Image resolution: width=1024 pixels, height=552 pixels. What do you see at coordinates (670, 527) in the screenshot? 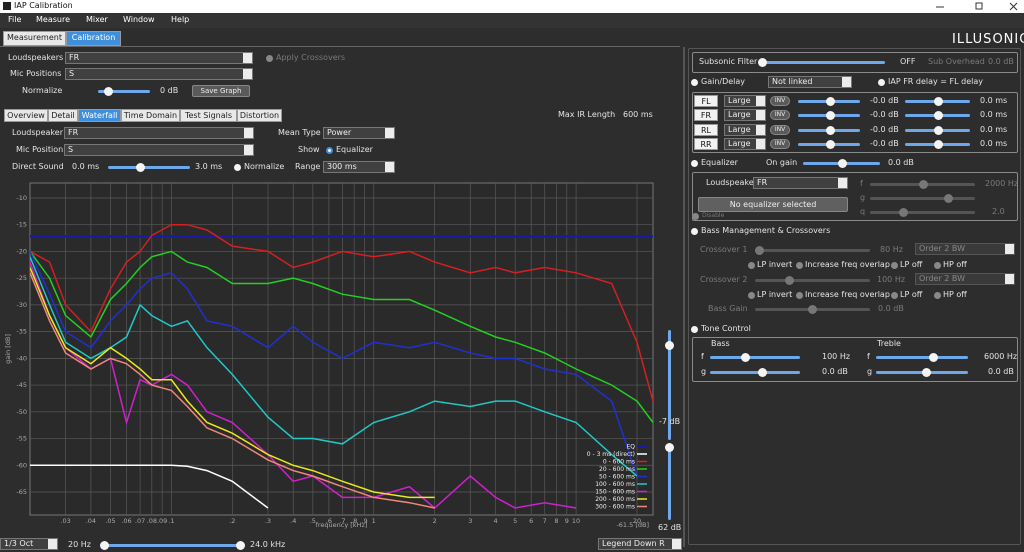
I see `label: 62 dB` at bounding box center [670, 527].